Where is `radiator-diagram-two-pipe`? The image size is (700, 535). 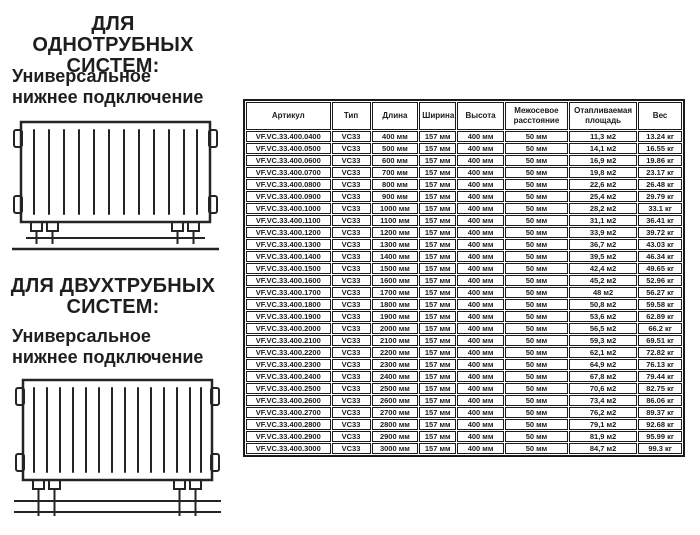
radiator-diagram-two-pipe is located at coordinates (117, 447).